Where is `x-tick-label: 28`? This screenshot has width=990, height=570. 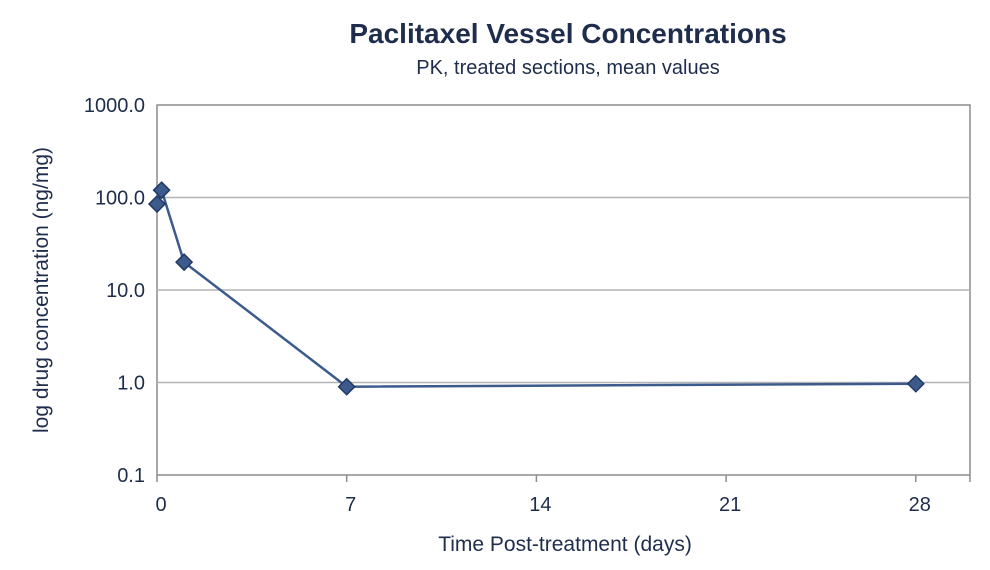 x-tick-label: 28 is located at coordinates (920, 505).